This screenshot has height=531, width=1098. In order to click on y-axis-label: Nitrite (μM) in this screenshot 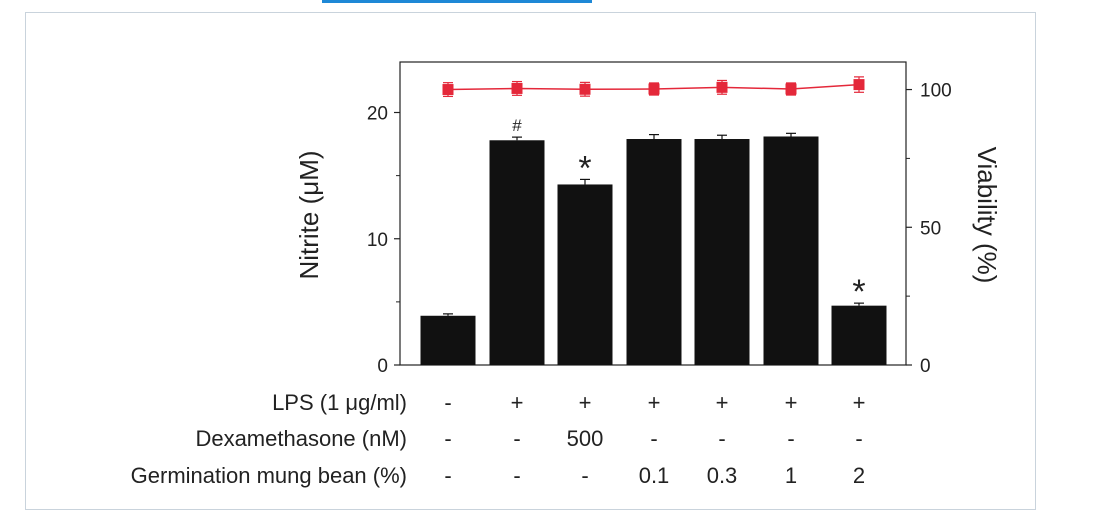, I will do `click(309, 214)`.